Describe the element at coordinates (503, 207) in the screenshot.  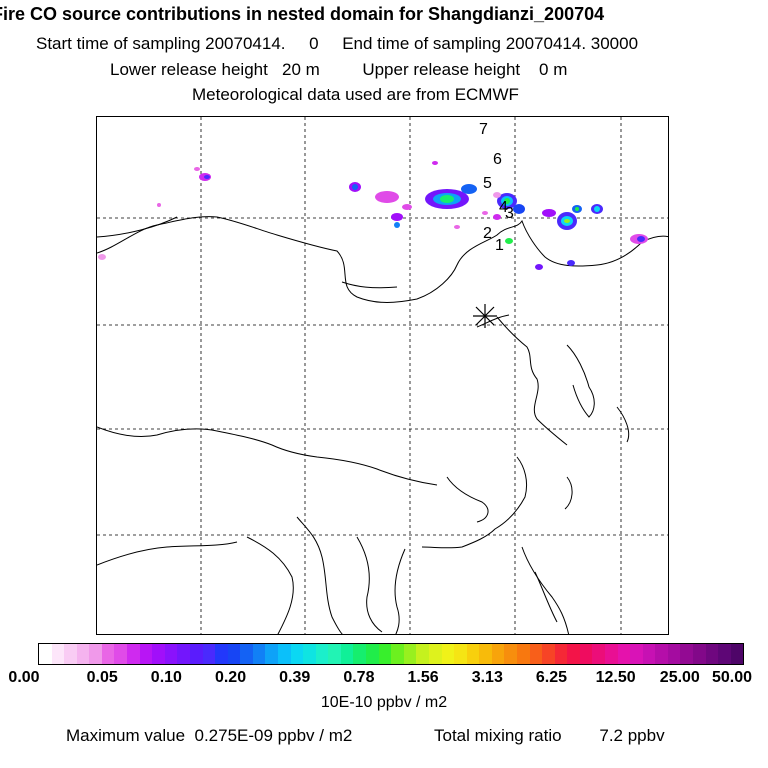
I see `trajectory-label-4: 4` at that location.